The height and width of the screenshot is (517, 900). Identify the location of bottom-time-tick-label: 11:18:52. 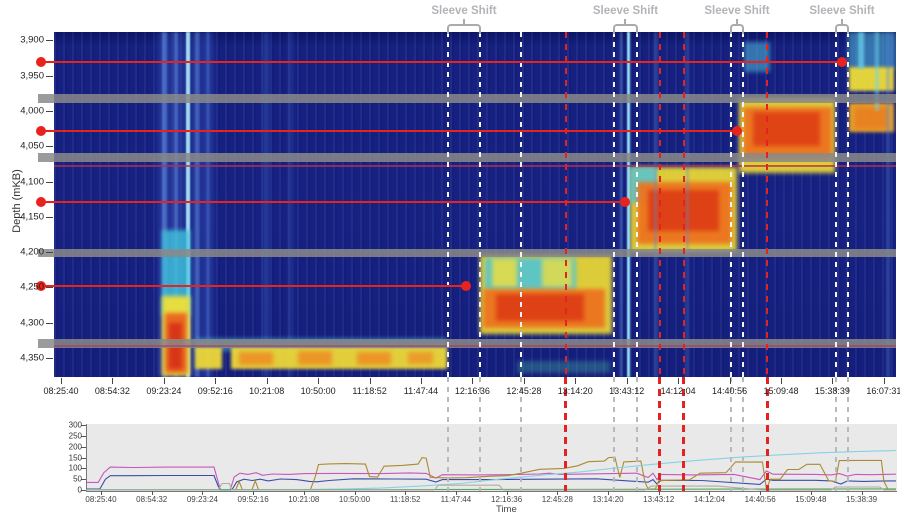
(405, 499).